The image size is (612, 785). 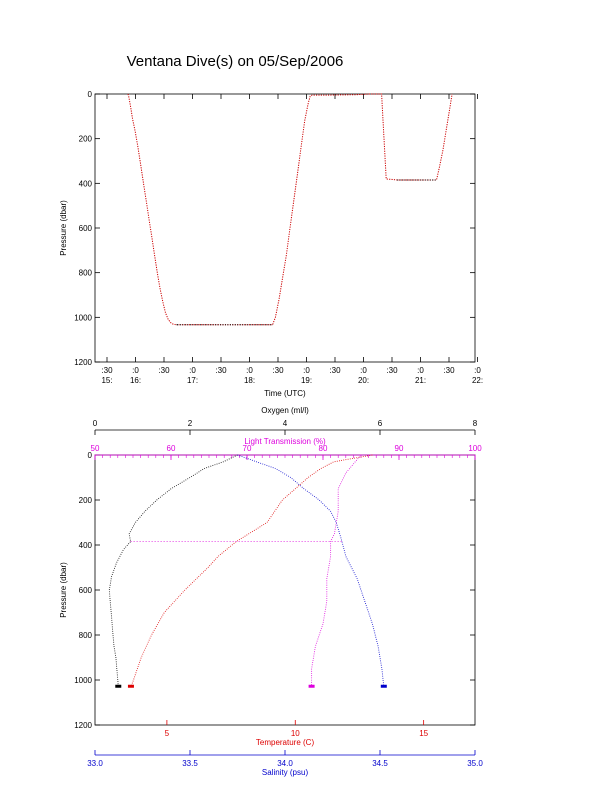 What do you see at coordinates (86, 139) in the screenshot?
I see `ts-y-tick-label: 200` at bounding box center [86, 139].